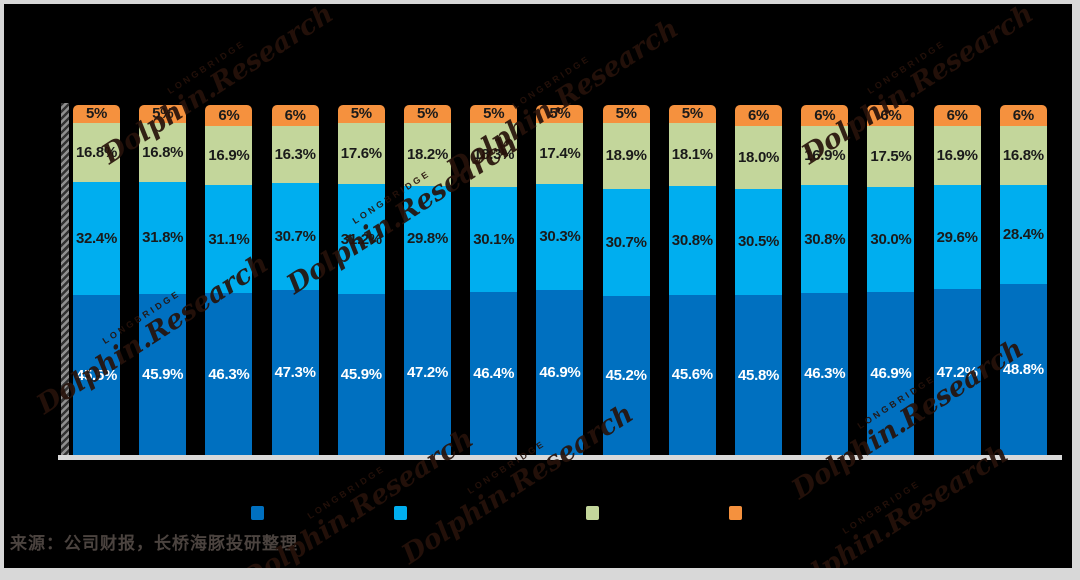 Image resolution: width=1080 pixels, height=580 pixels. What do you see at coordinates (428, 280) in the screenshot?
I see `stacked-bar: 47.2% 29.8% 18.2% 5%` at bounding box center [428, 280].